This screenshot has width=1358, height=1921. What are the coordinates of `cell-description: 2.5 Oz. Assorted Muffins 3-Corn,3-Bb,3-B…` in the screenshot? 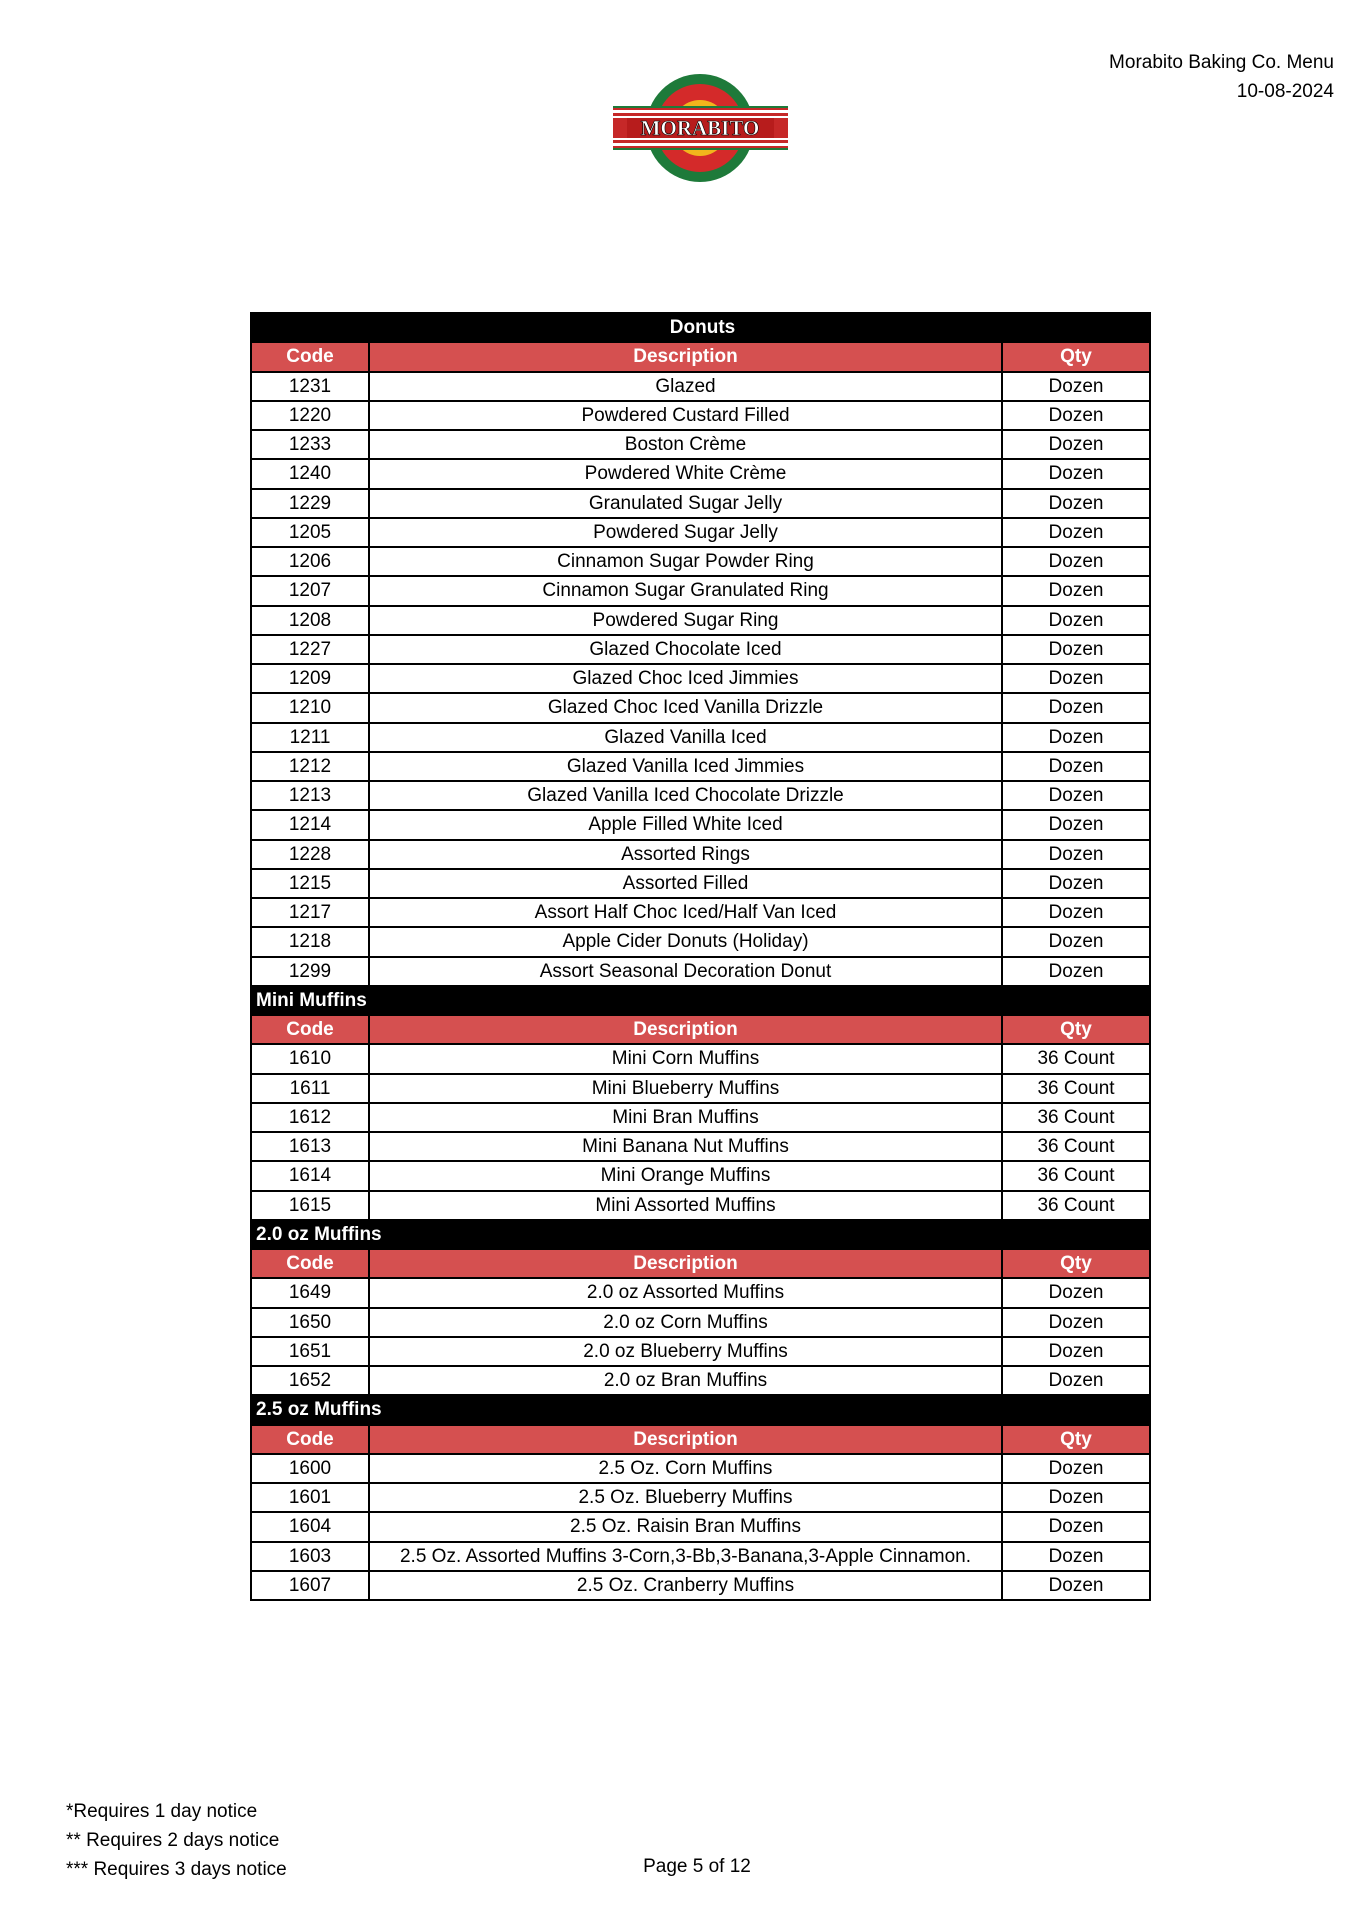 It's located at (685, 1556).